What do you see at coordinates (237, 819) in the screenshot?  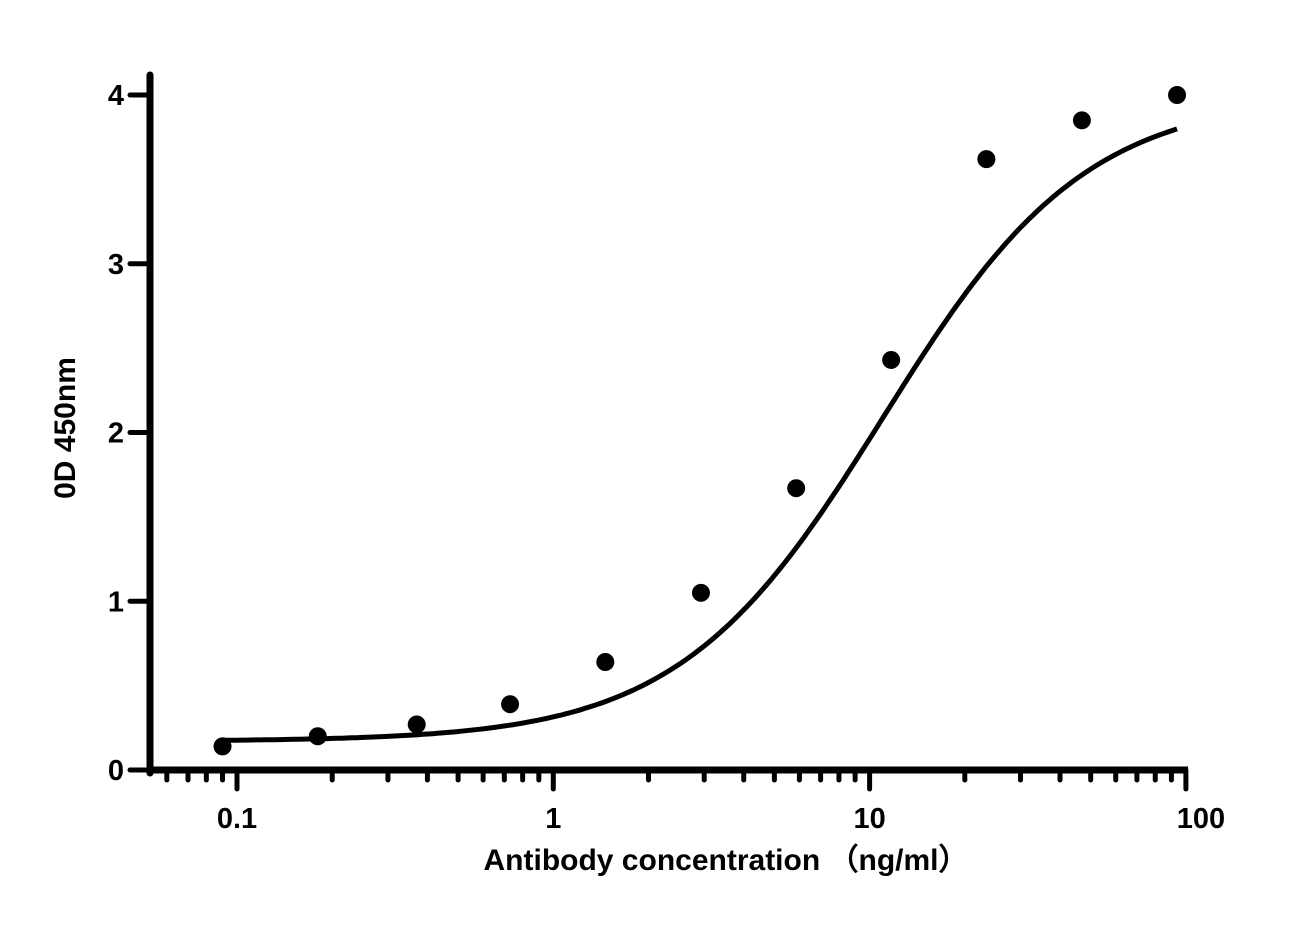 I see `x-tick-label: 0.1` at bounding box center [237, 819].